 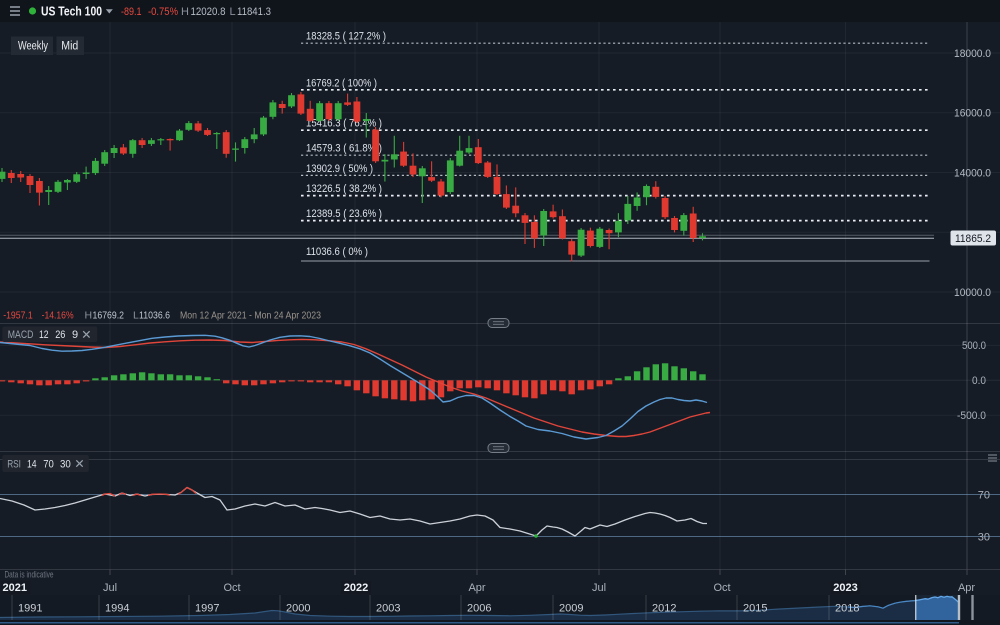 What do you see at coordinates (344, 214) in the screenshot?
I see `svg-text: 12389.5 ( 23.6% )` at bounding box center [344, 214].